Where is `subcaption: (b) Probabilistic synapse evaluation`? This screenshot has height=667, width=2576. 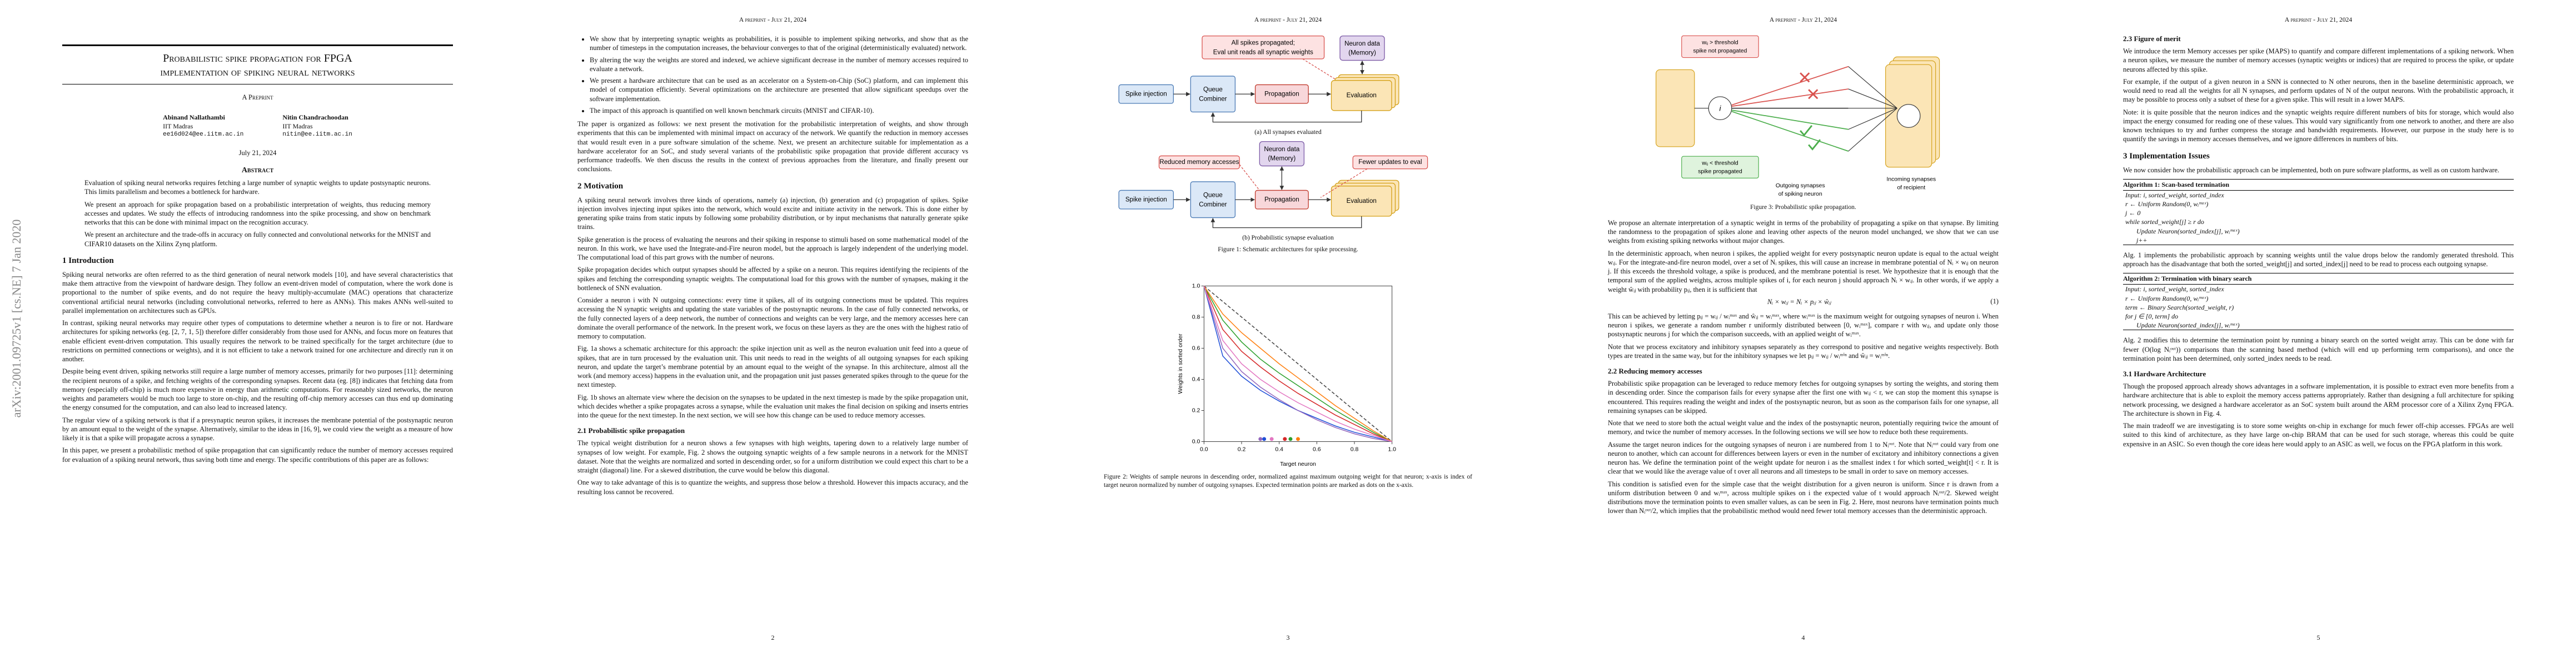 subcaption: (b) Probabilistic synapse evaluation is located at coordinates (1288, 238).